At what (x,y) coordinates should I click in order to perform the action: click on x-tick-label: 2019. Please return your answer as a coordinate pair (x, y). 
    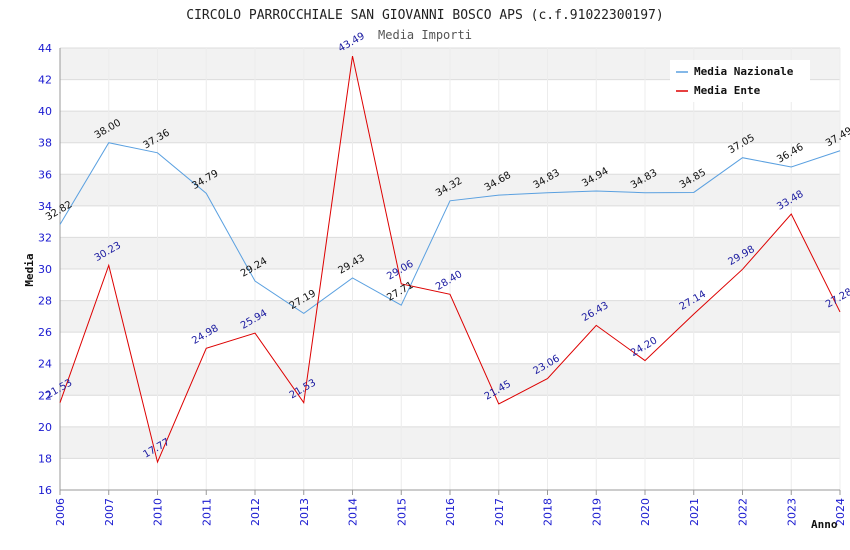
    Looking at the image, I should click on (596, 512).